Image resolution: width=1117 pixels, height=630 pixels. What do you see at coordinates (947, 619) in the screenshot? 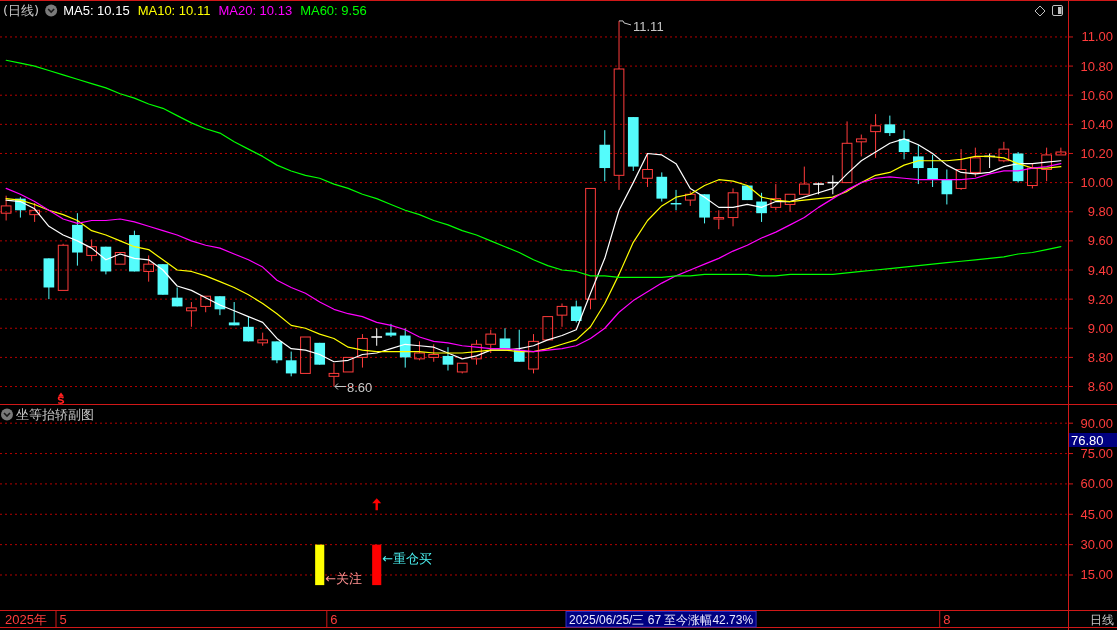
I see `x-tick-label: 8` at bounding box center [947, 619].